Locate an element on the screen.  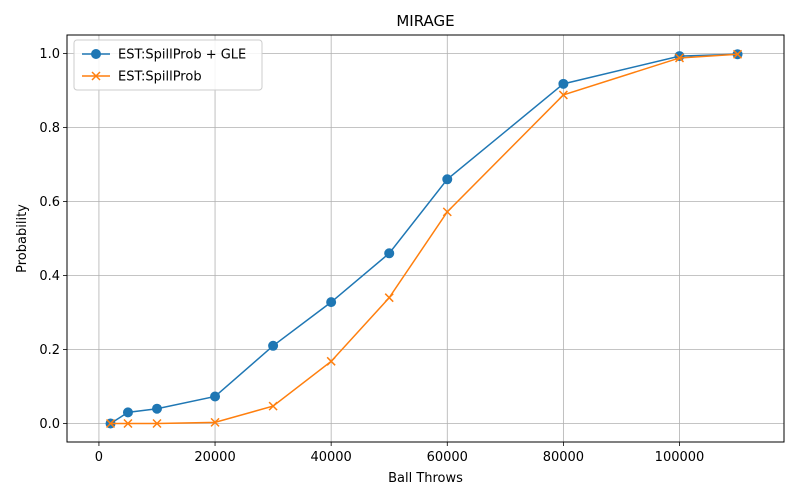
y-tick-label: 1.0 is located at coordinates (49, 54).